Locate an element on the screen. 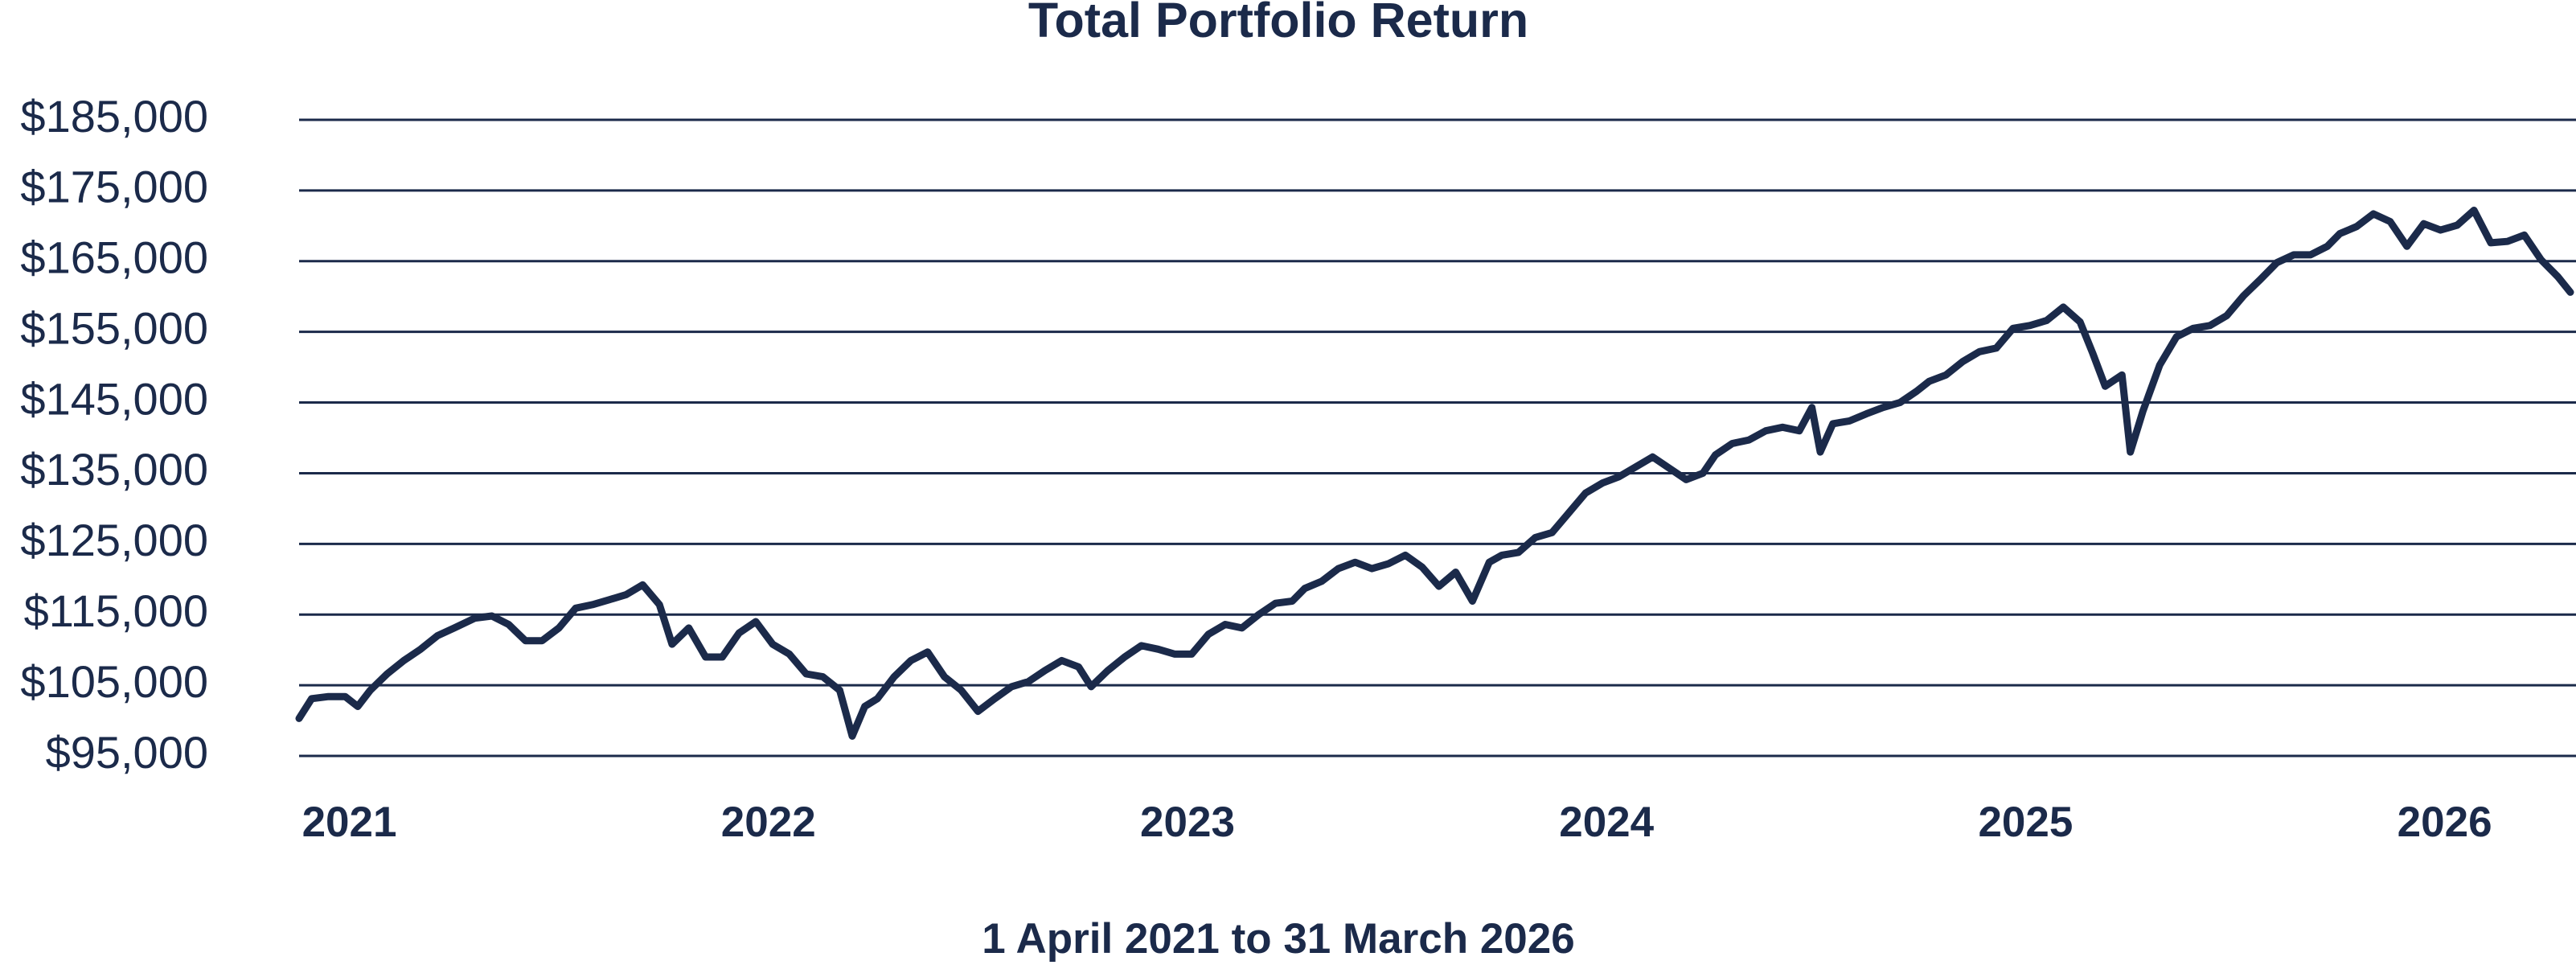  x-tick-label: 2024 is located at coordinates (1606, 822).